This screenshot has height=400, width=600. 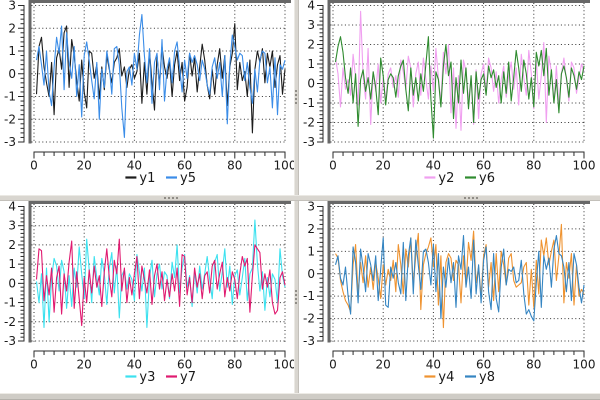 I want to click on legend-label: y1, so click(x=147, y=178).